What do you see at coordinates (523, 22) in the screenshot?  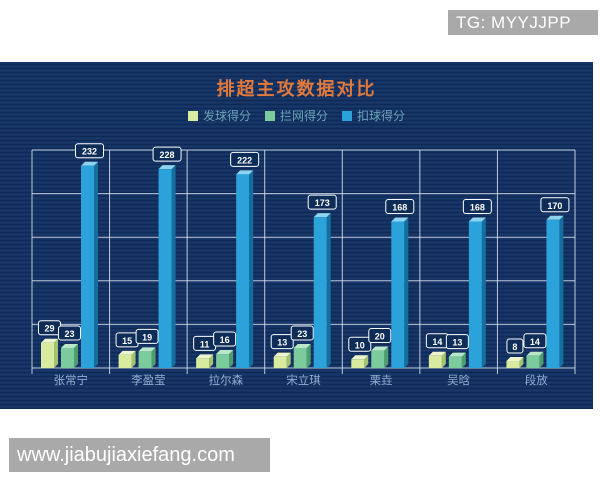 I see `telegram-watermark: TG: MYYJJPP` at bounding box center [523, 22].